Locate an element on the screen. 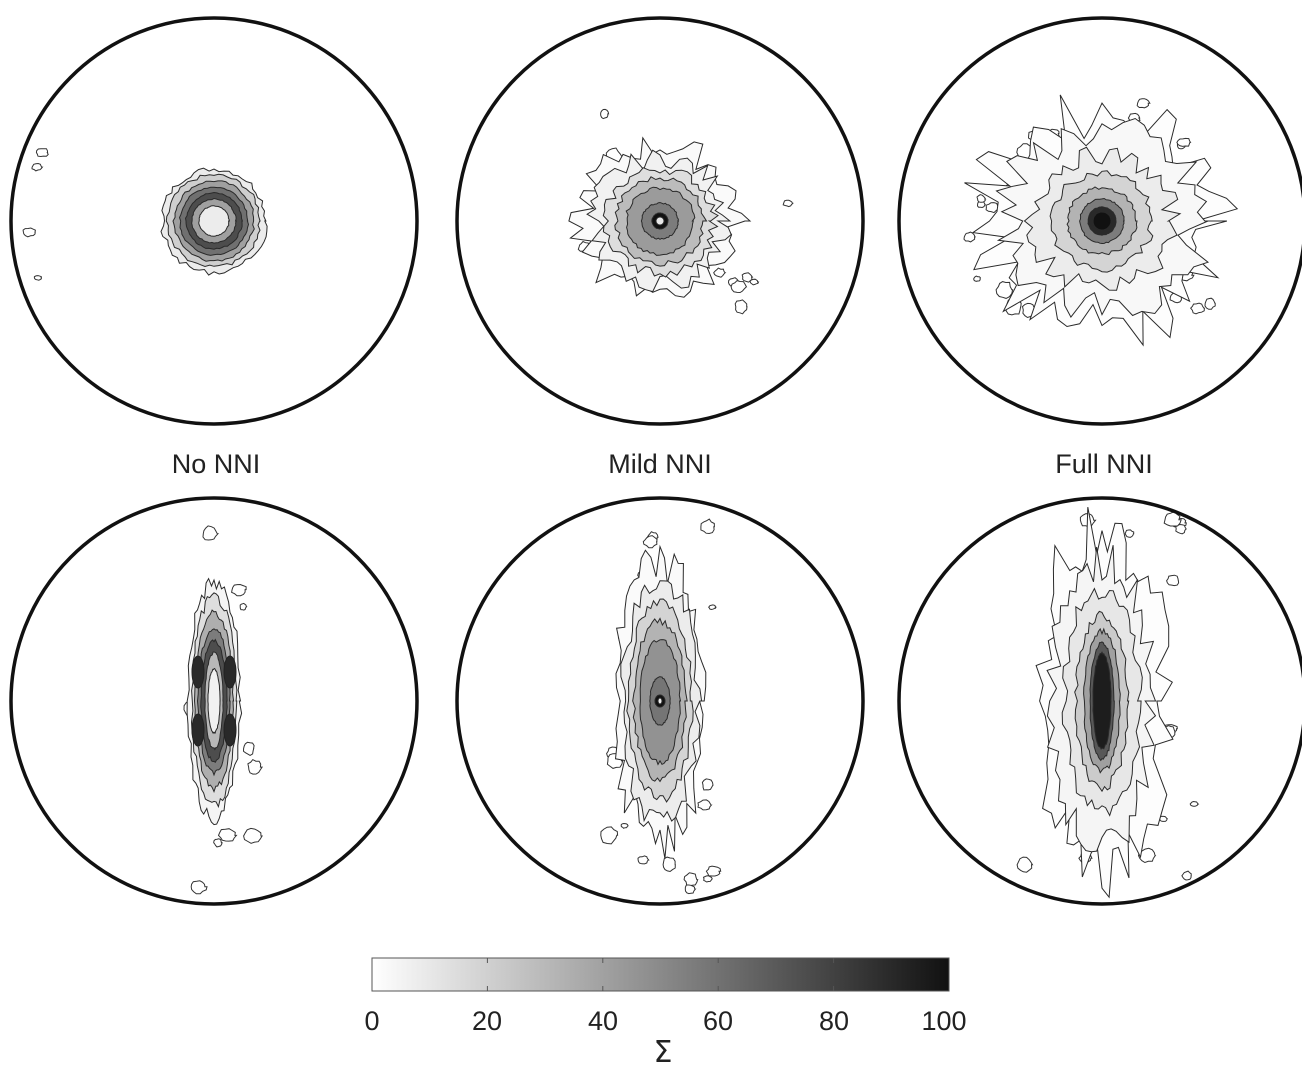  pole-figure-bottom-no-nni is located at coordinates (223, 710).